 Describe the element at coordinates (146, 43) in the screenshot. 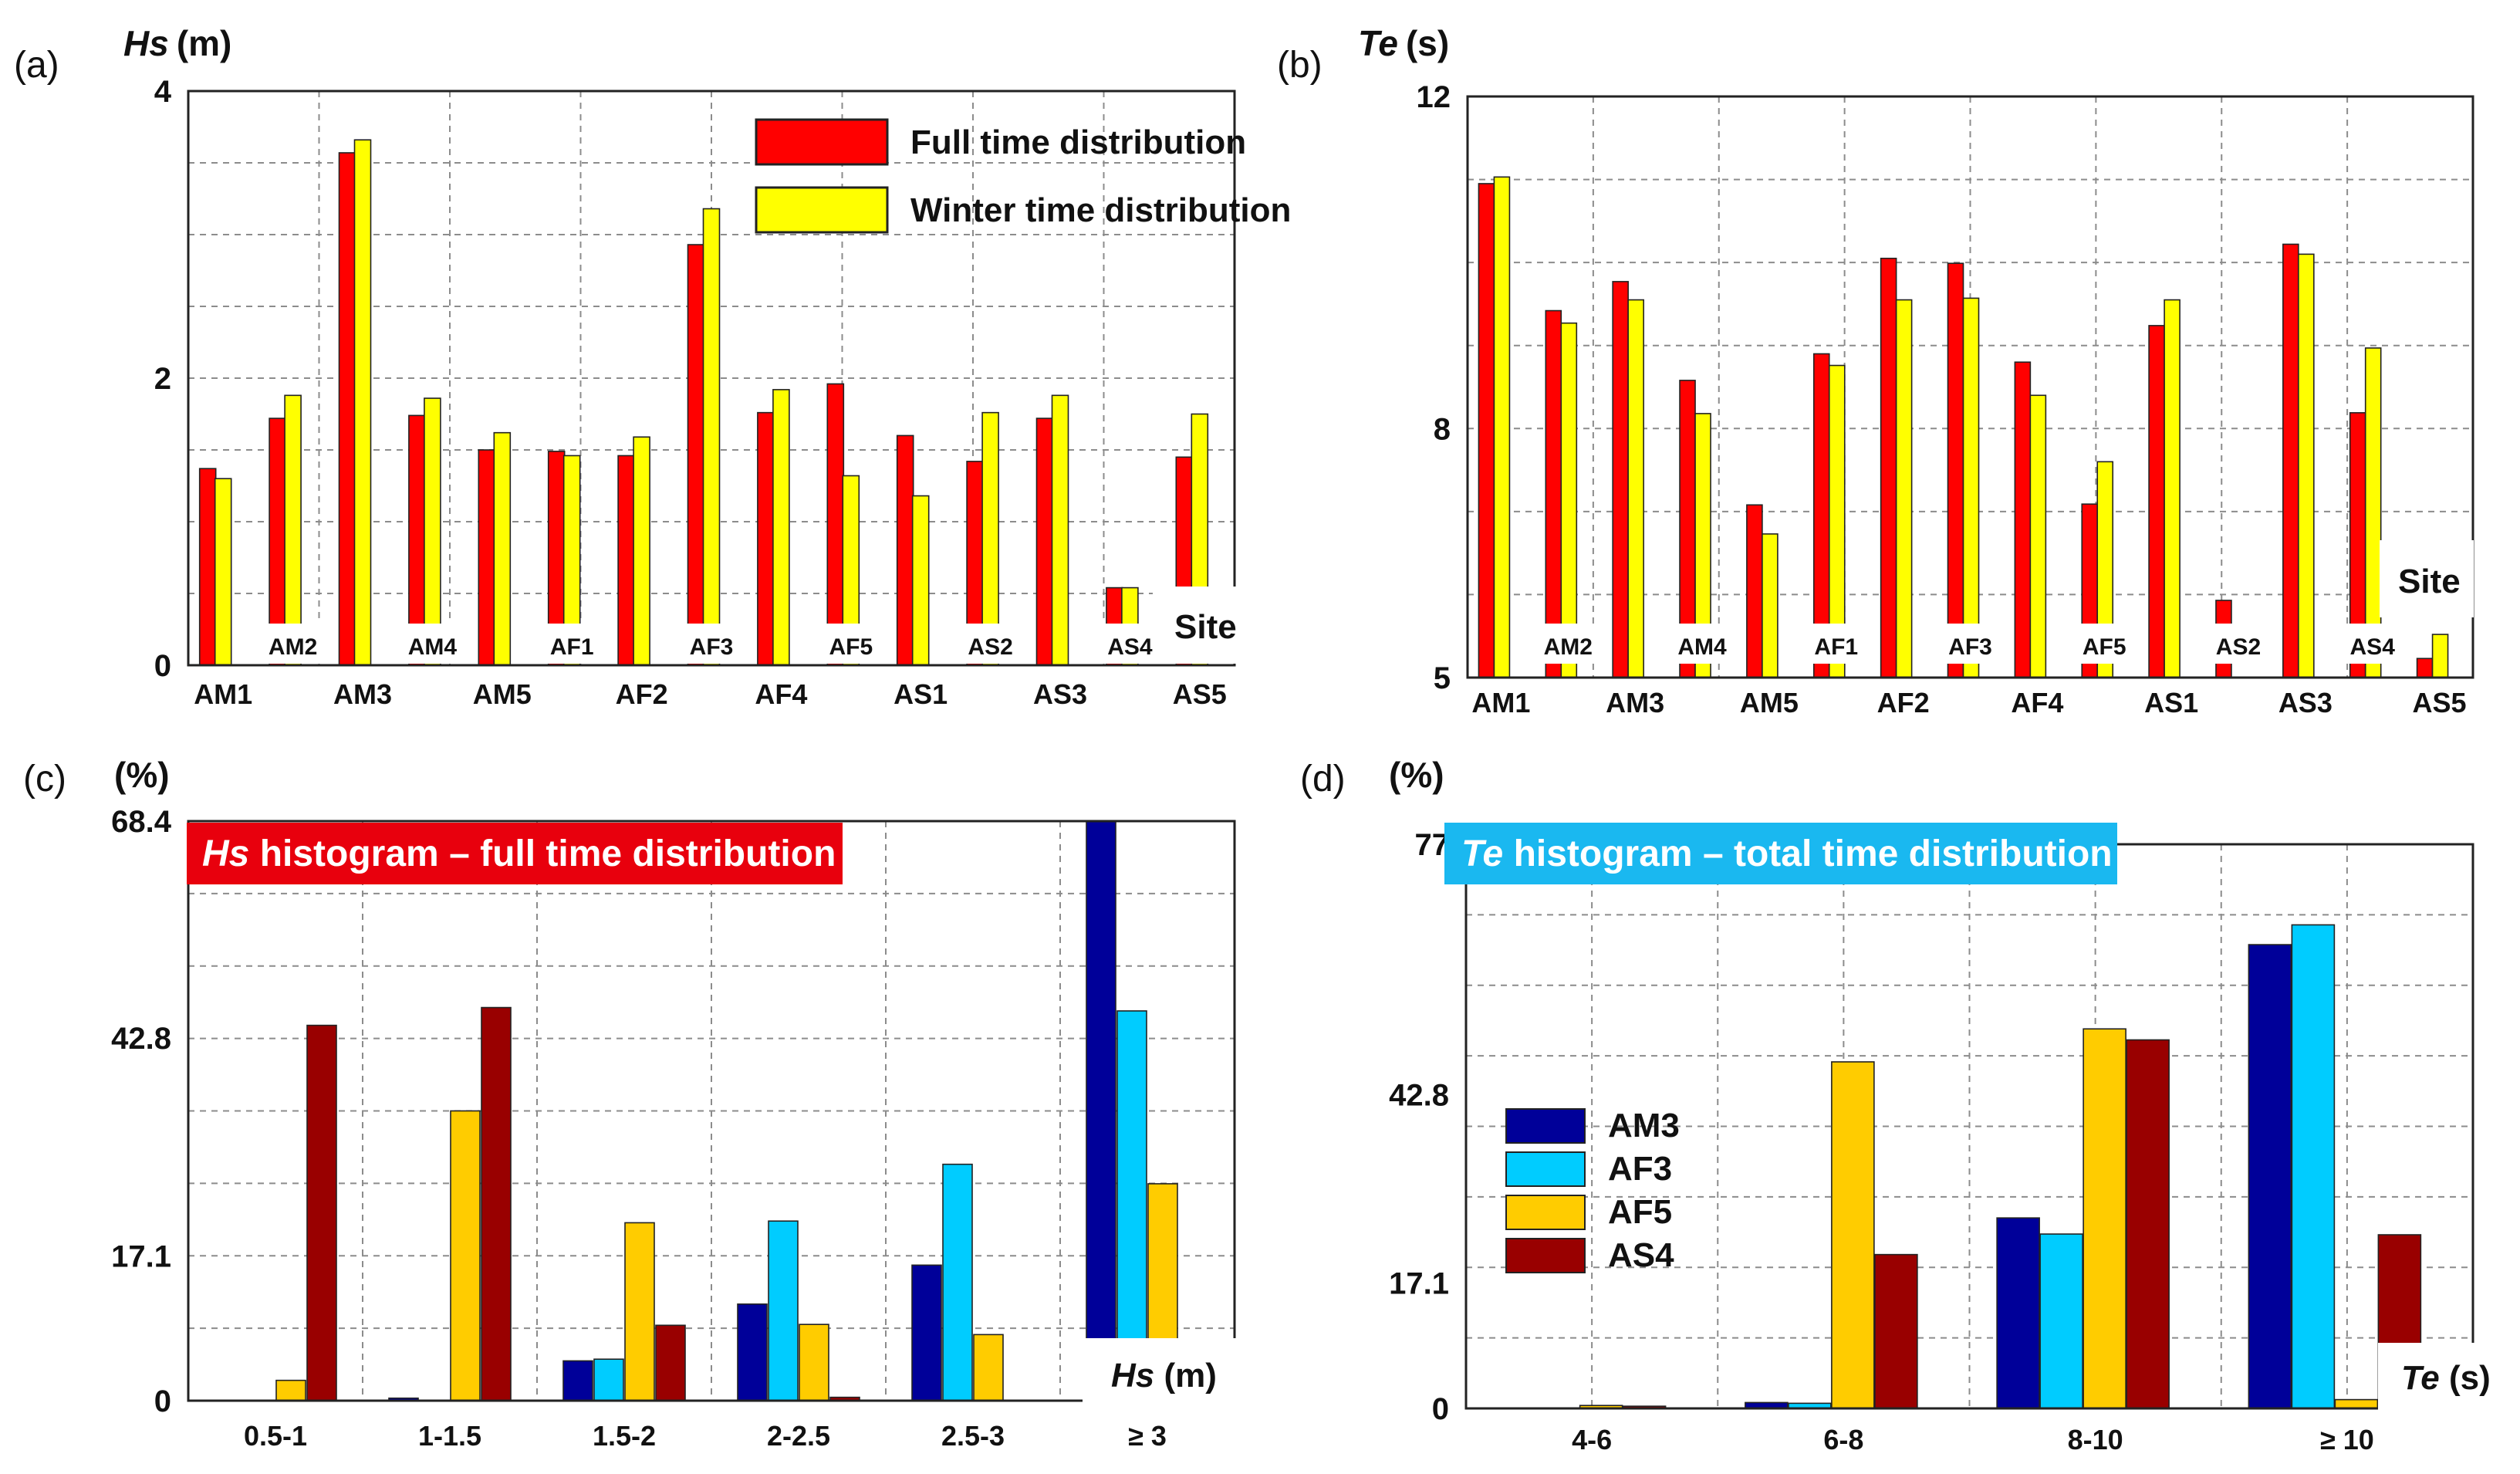

I see `panel-a-ylabel-var: Hs` at that location.